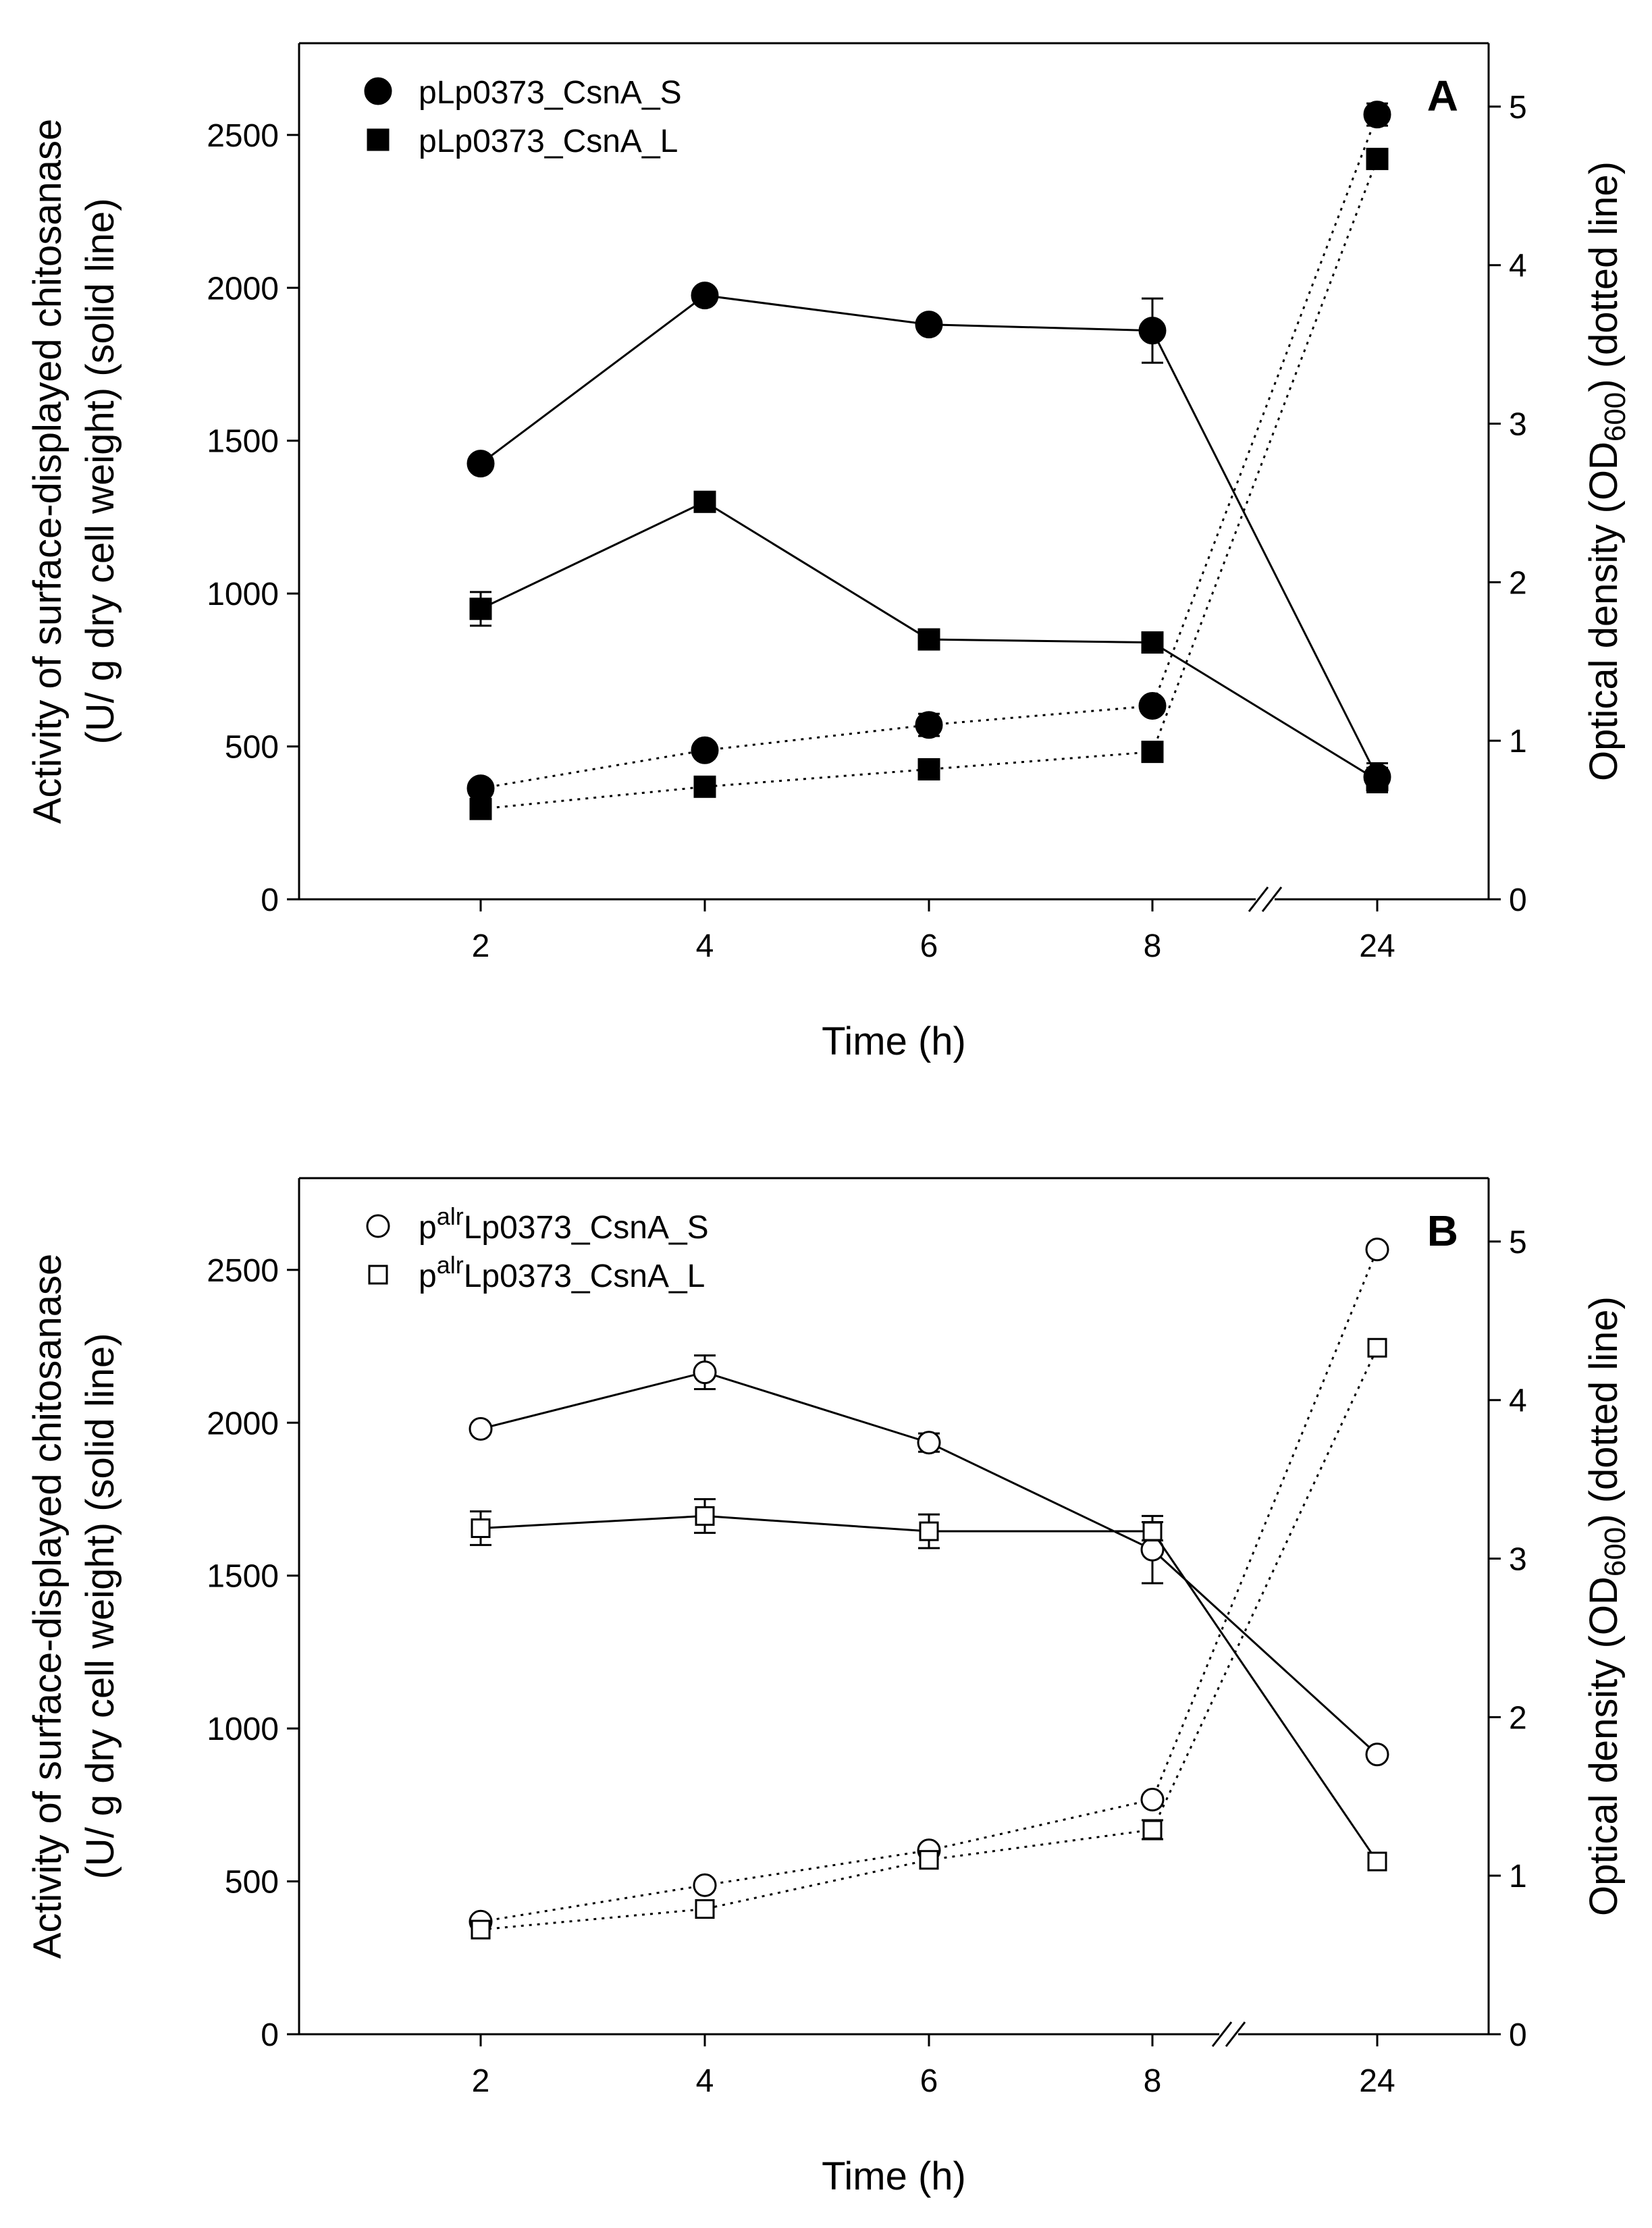 The height and width of the screenshot is (2228, 1652). I want to click on legend: palrLp0373_CsnA_S palrLp0373_CsnA_L, so click(537, 1248).